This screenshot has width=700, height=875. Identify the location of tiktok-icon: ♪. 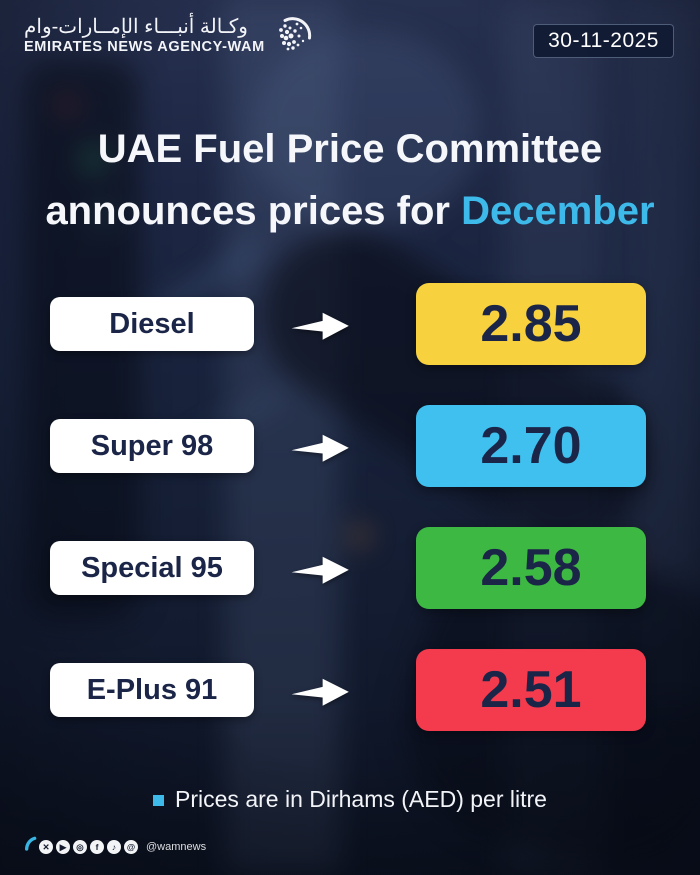
(114, 847).